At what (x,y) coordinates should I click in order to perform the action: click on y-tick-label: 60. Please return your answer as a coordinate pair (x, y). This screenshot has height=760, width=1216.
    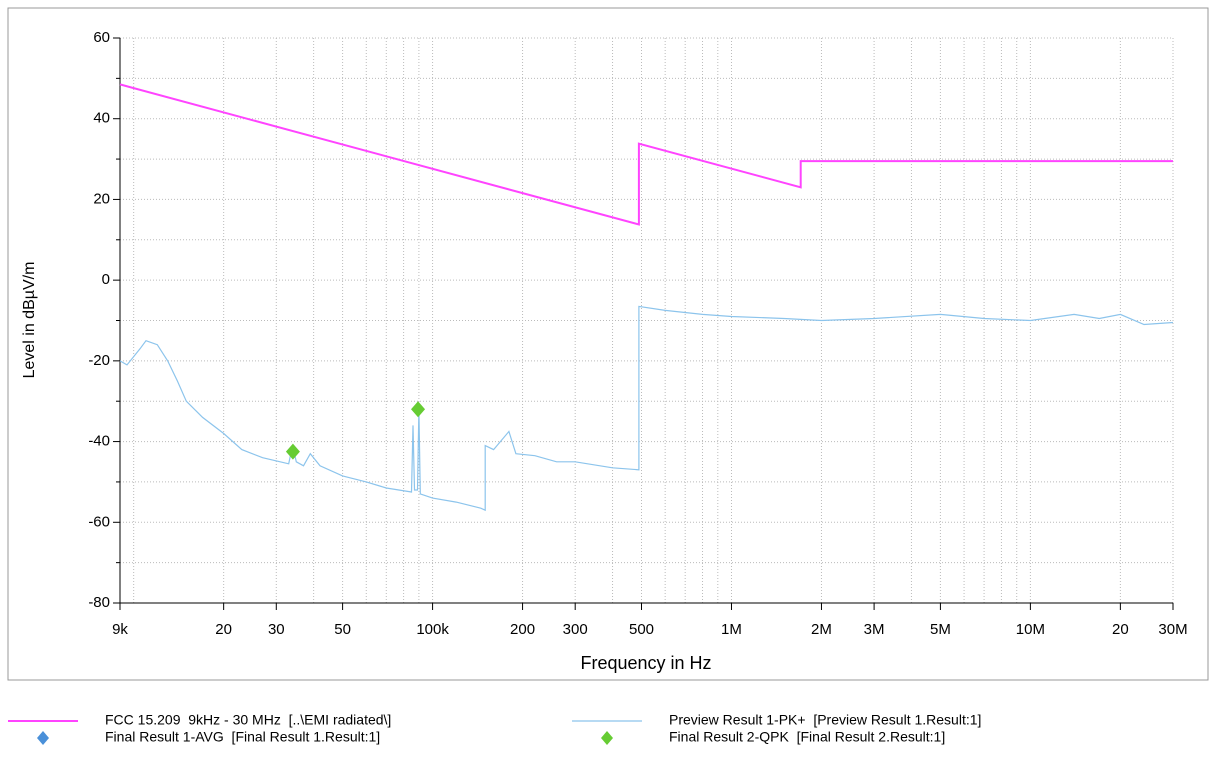
    Looking at the image, I should click on (101, 37).